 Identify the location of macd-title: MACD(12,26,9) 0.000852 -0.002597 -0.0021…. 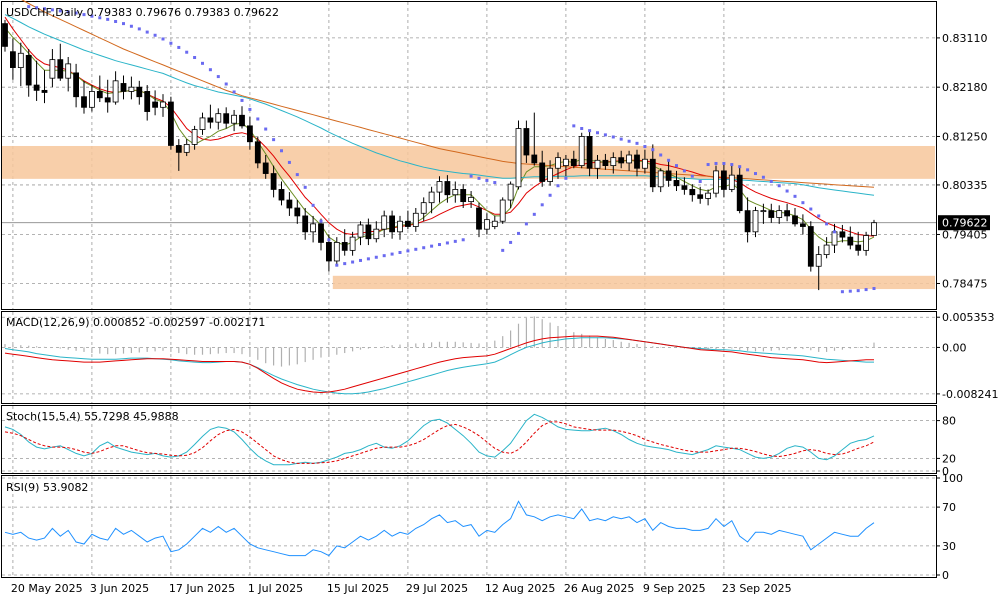
(135, 322).